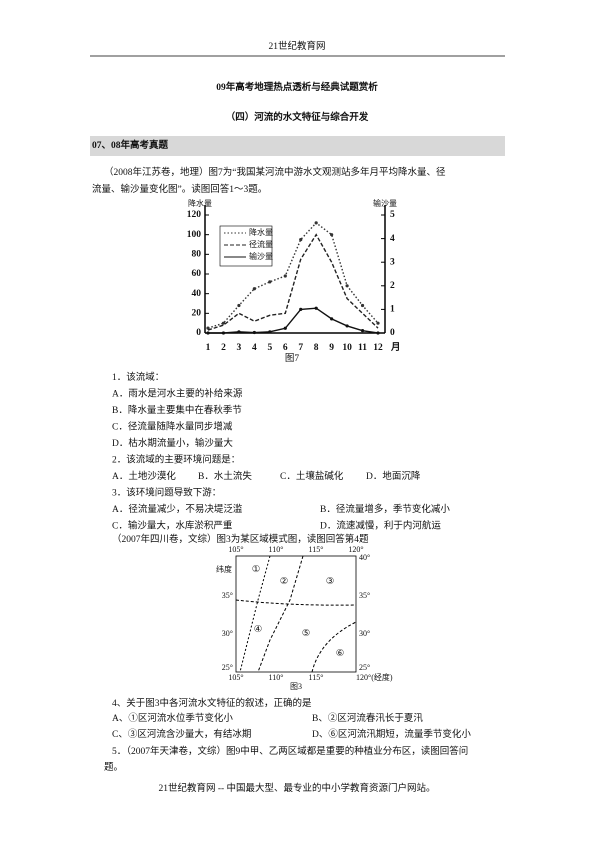 This screenshot has width=595, height=847. I want to click on region-label: ①, so click(256, 569).